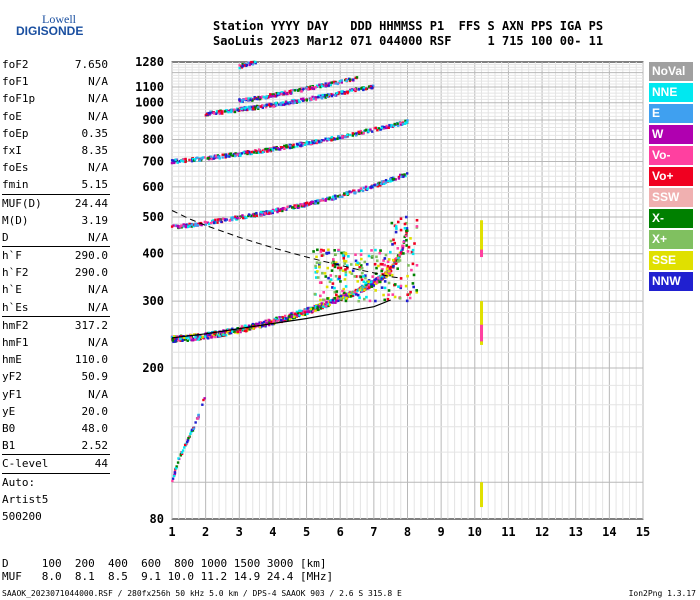 This screenshot has height=600, width=700. What do you see at coordinates (671, 260) in the screenshot?
I see `legend-item-sse: SSE` at bounding box center [671, 260].